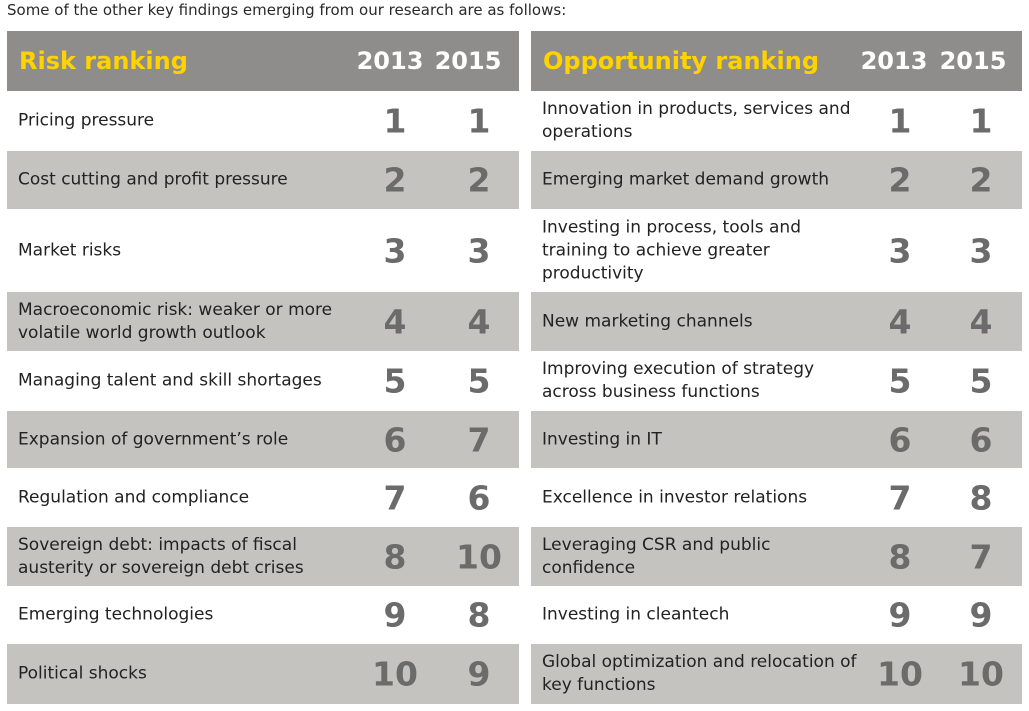 The width and height of the screenshot is (1029, 711). I want to click on table-row: New marketing channels 4 4, so click(776, 321).